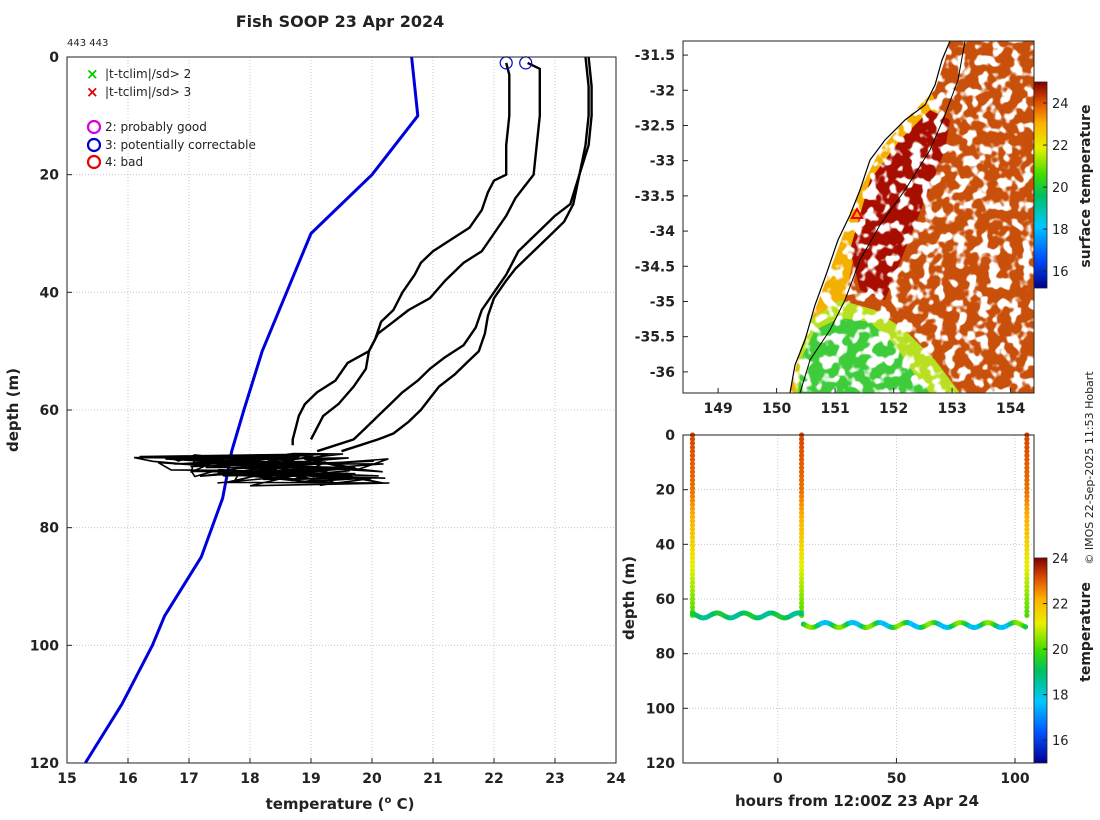 This screenshot has width=1100, height=820. Describe the element at coordinates (50, 293) in the screenshot. I see `profile-ytick-label: 40` at that location.